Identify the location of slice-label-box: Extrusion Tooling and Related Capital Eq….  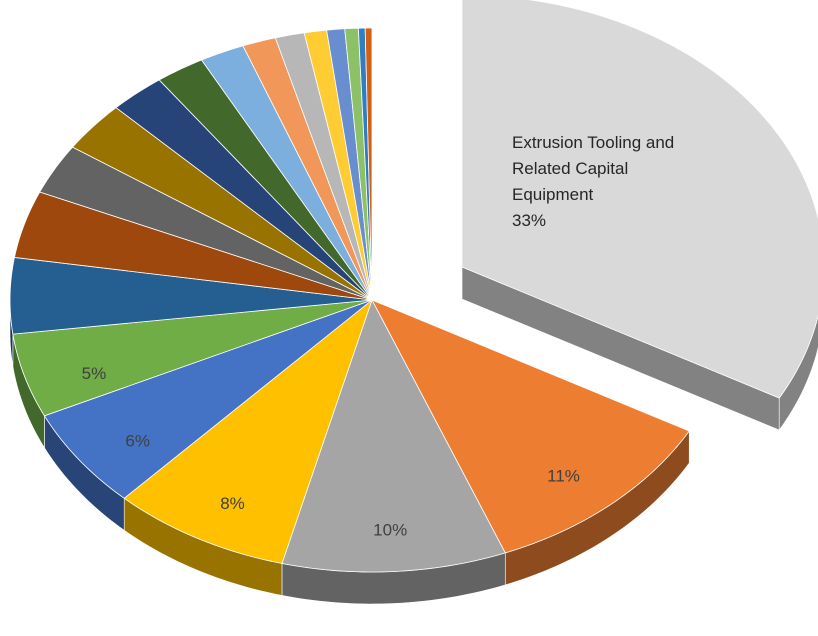
(607, 182).